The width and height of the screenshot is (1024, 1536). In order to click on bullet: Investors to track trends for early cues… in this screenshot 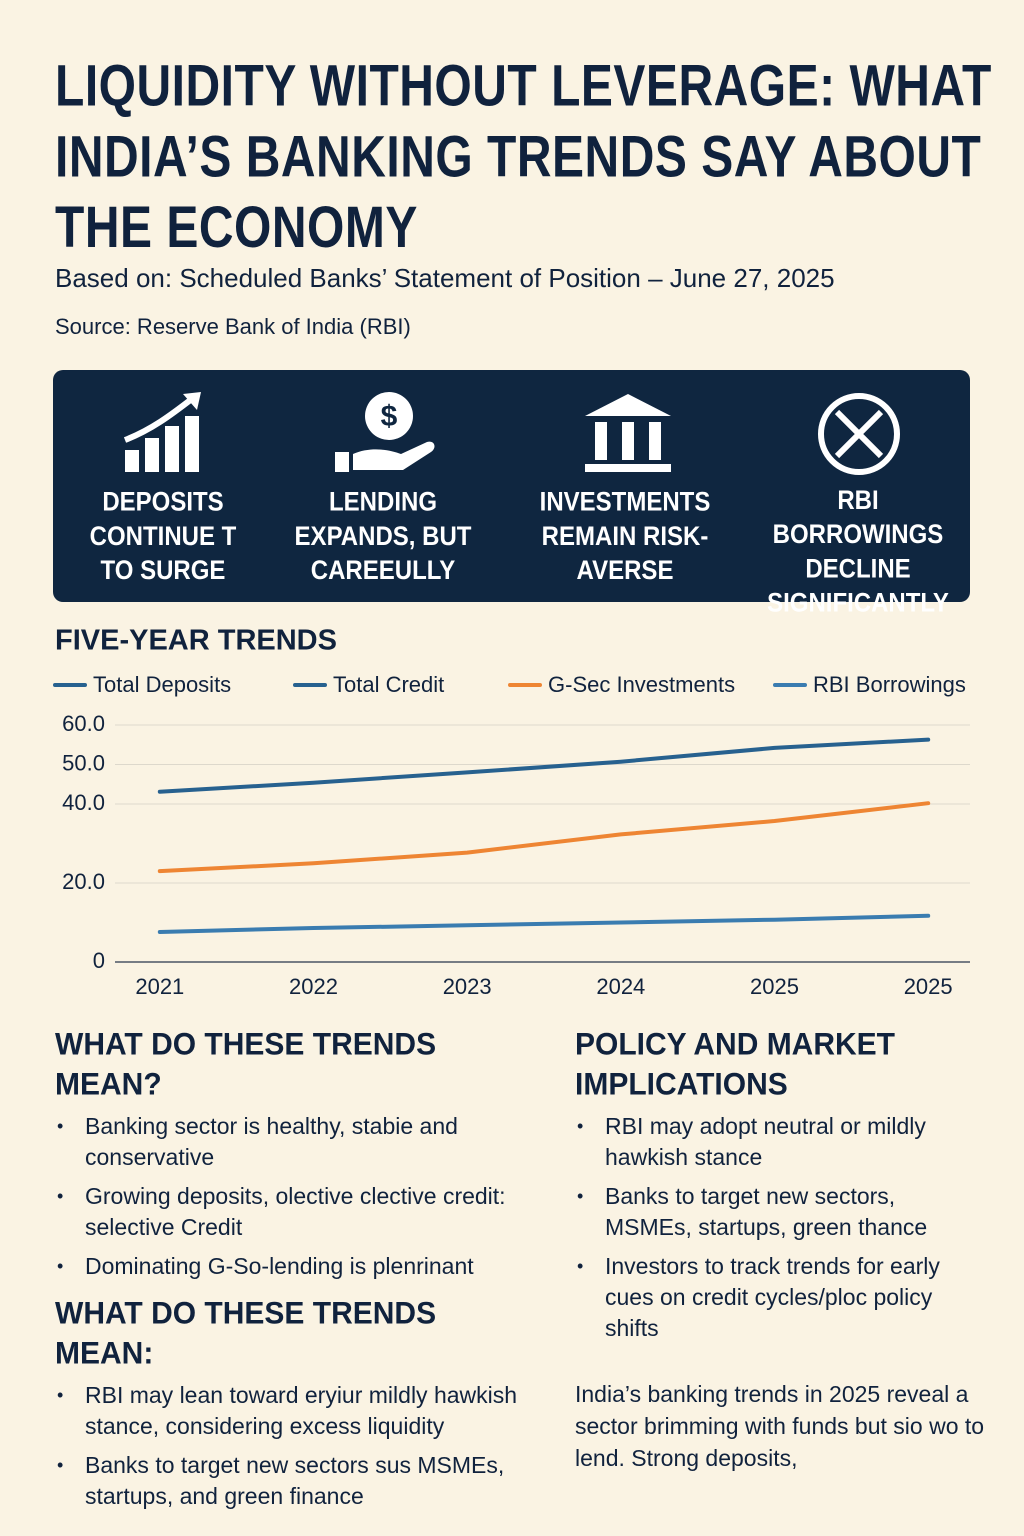, I will do `click(780, 1297)`.